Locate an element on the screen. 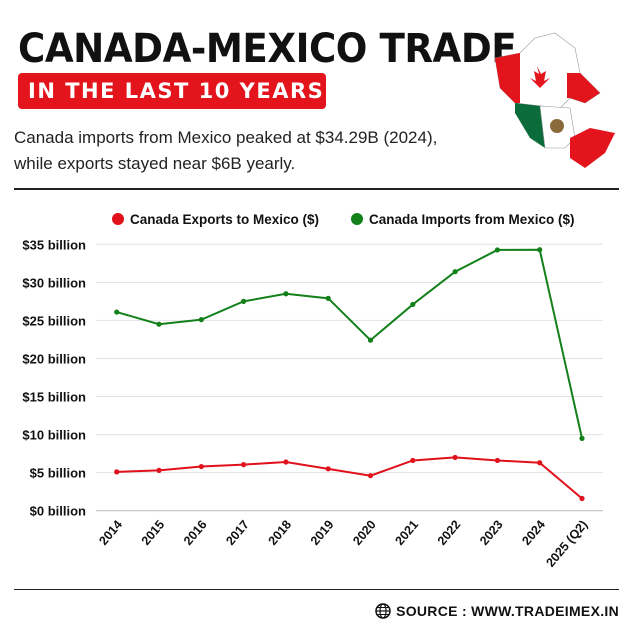  globe-icon is located at coordinates (383, 611).